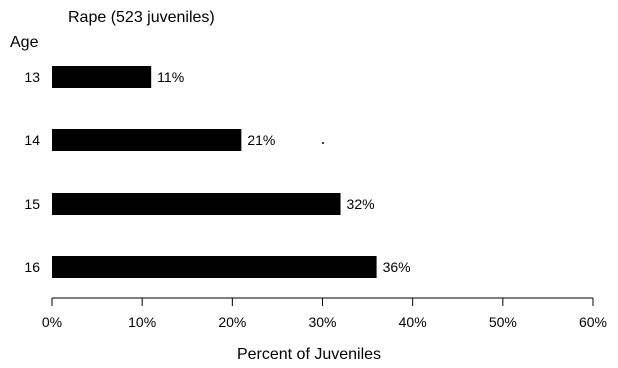 This screenshot has width=618, height=368. What do you see at coordinates (141, 17) in the screenshot?
I see `chart-title: Rape (523 juveniles)` at bounding box center [141, 17].